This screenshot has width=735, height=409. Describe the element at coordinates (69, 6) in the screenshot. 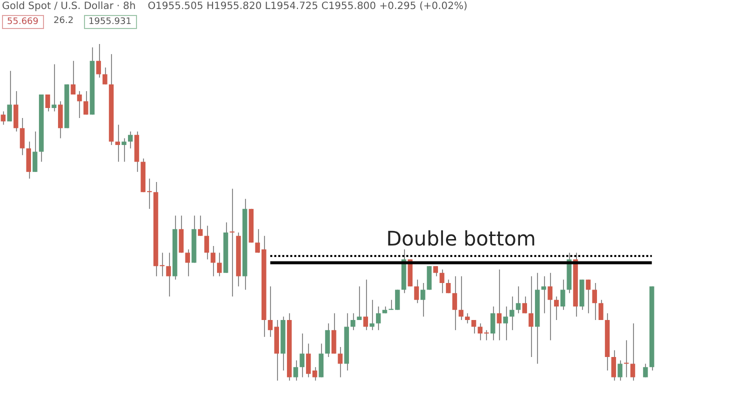

I see `chart-title: Gold Spot / U.S. Dollar · 8h` at that location.